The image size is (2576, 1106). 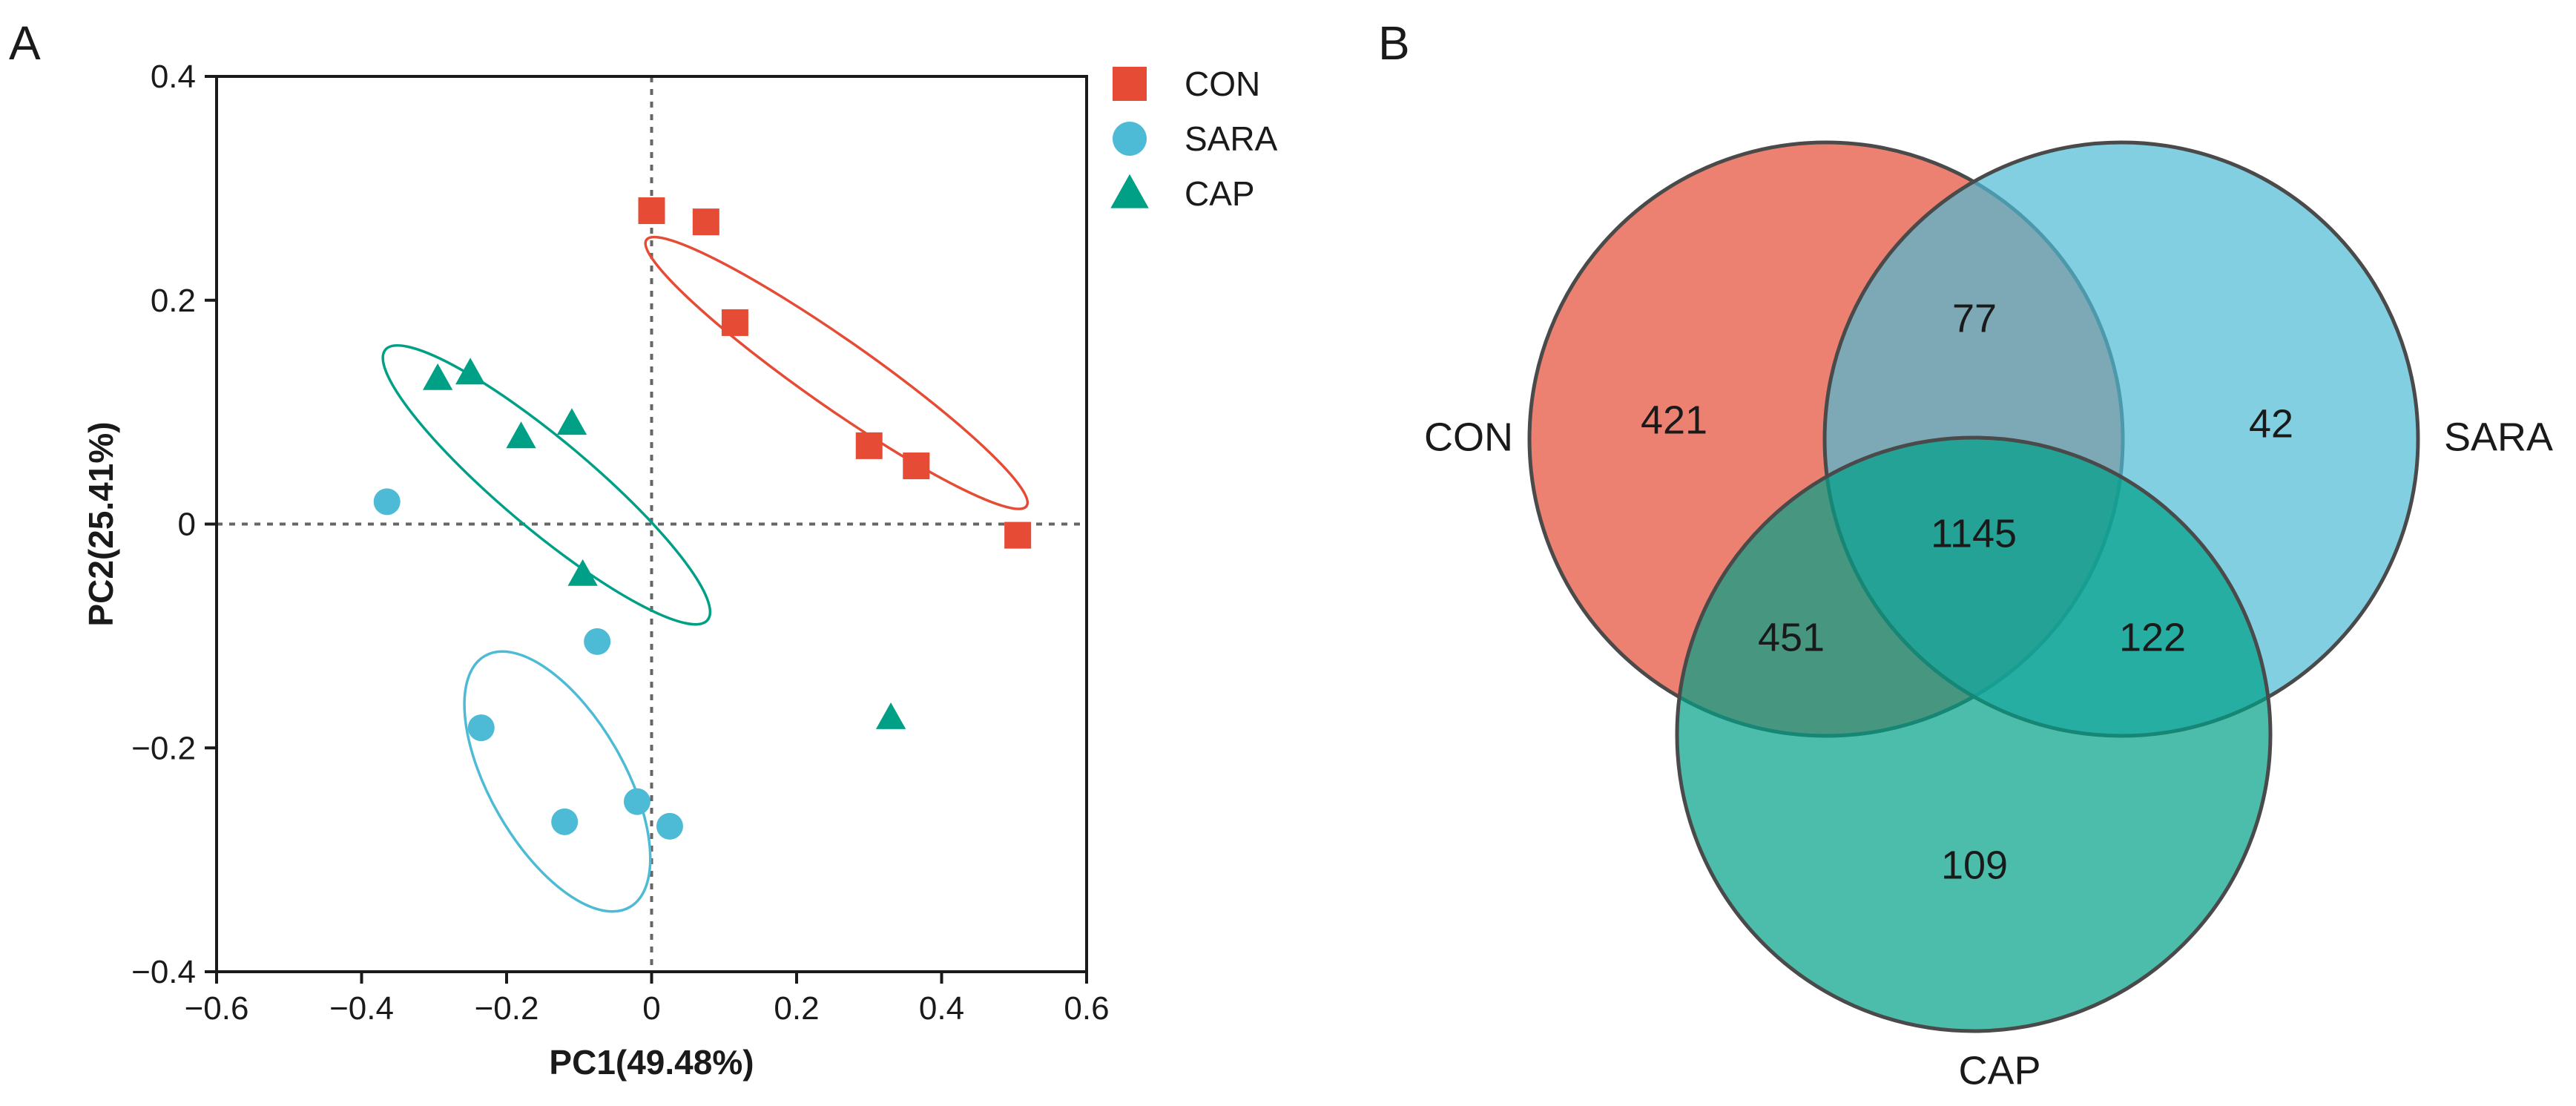 I want to click on y-tick-label: 0.4, so click(x=173, y=77).